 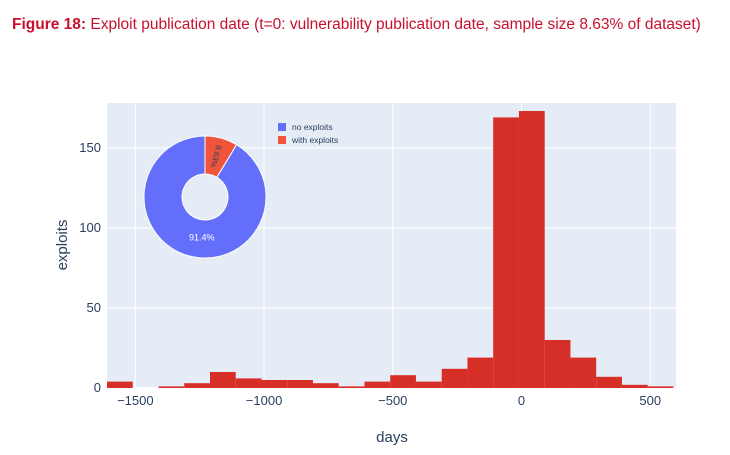 What do you see at coordinates (135, 400) in the screenshot?
I see `x-tick-label: −1500` at bounding box center [135, 400].